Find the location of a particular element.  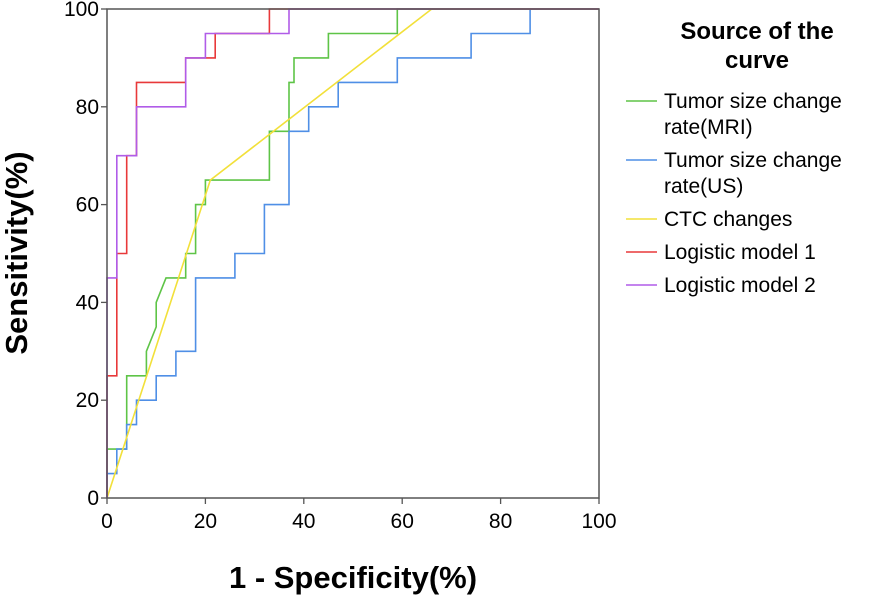

legend-label: Logistic model 1 is located at coordinates (740, 252).